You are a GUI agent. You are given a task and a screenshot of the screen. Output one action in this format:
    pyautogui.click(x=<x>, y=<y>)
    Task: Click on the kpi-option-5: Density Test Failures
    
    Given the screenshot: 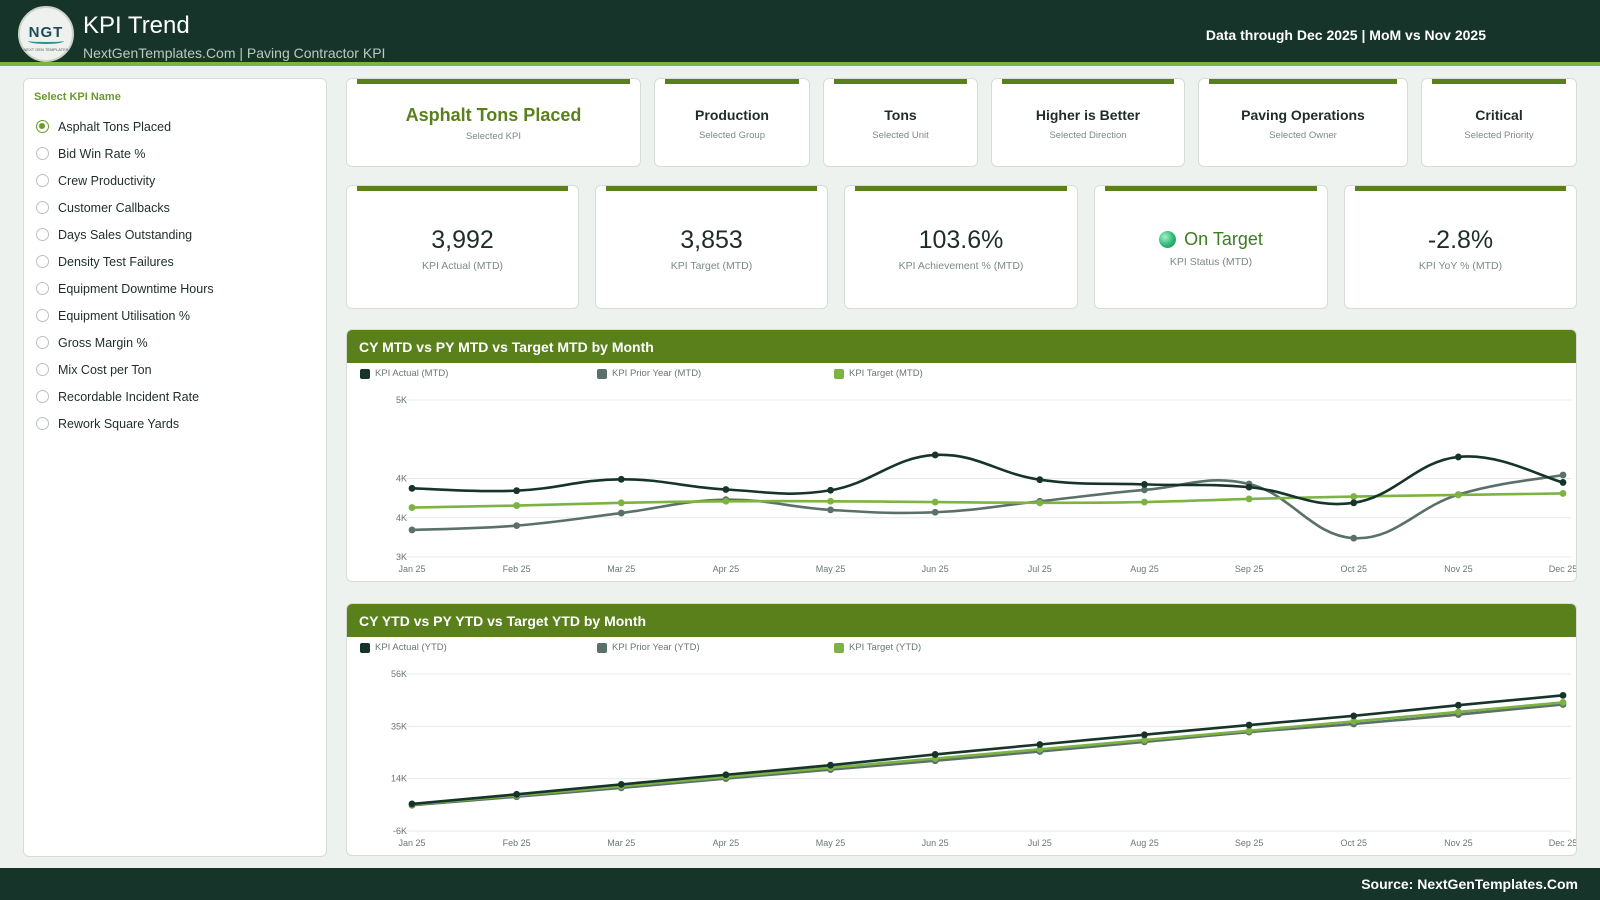 What is the action you would take?
    pyautogui.click(x=125, y=261)
    